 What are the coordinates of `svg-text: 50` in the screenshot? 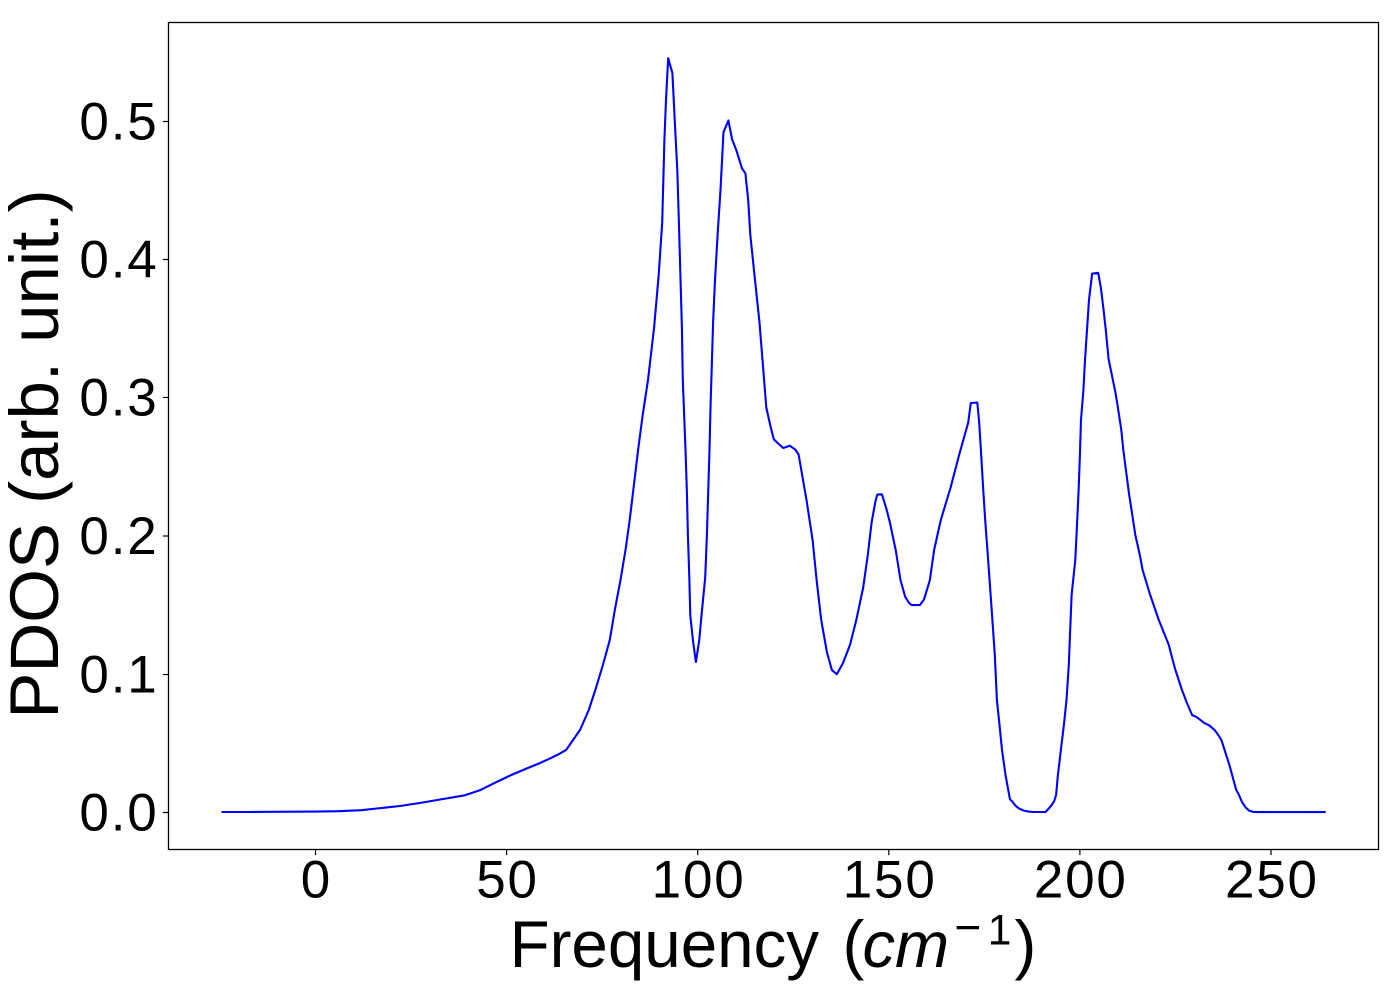 It's located at (507, 880).